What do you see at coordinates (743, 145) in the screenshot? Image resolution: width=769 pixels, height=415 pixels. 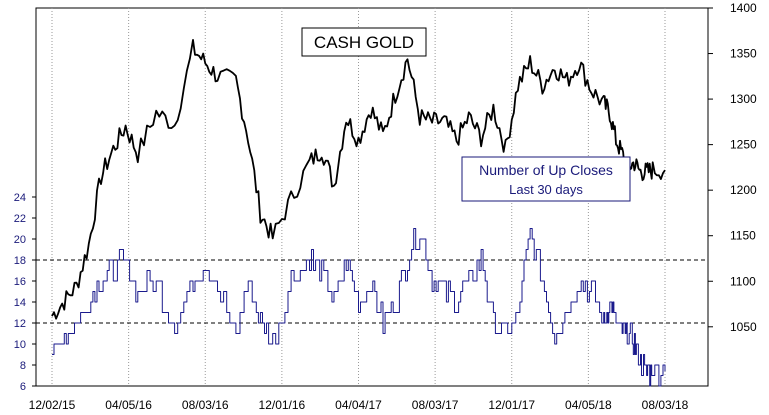 I see `right-tick-label: 1250` at bounding box center [743, 145].